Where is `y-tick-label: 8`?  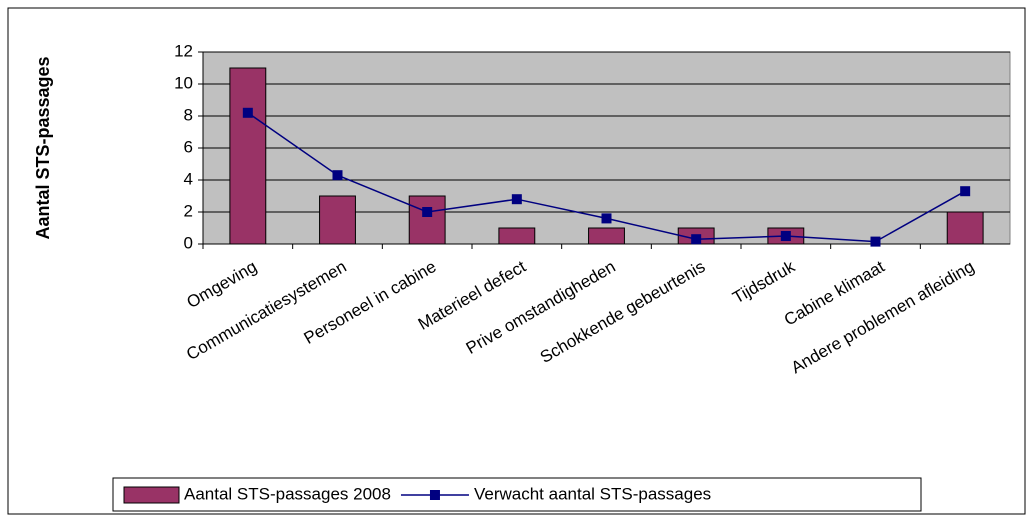
y-tick-label: 8 is located at coordinates (188, 114).